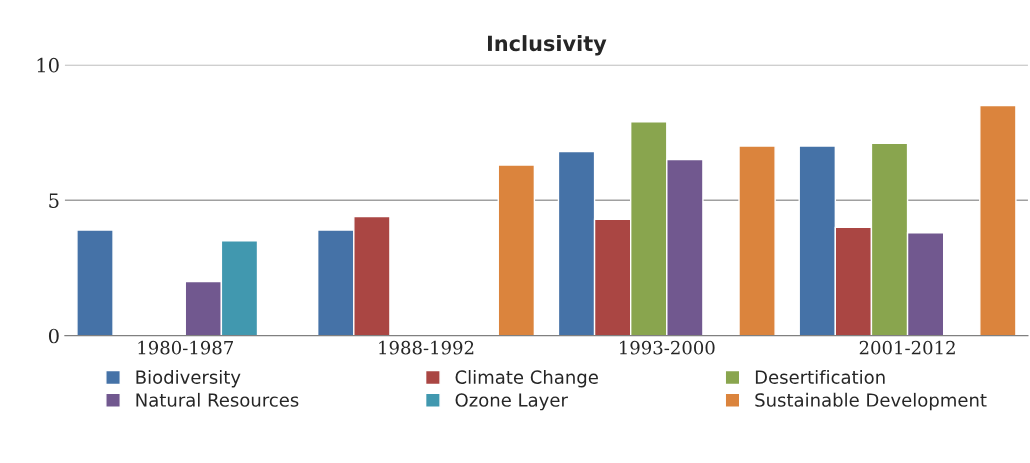  I want to click on legend-label: Biodiversity, so click(188, 378).